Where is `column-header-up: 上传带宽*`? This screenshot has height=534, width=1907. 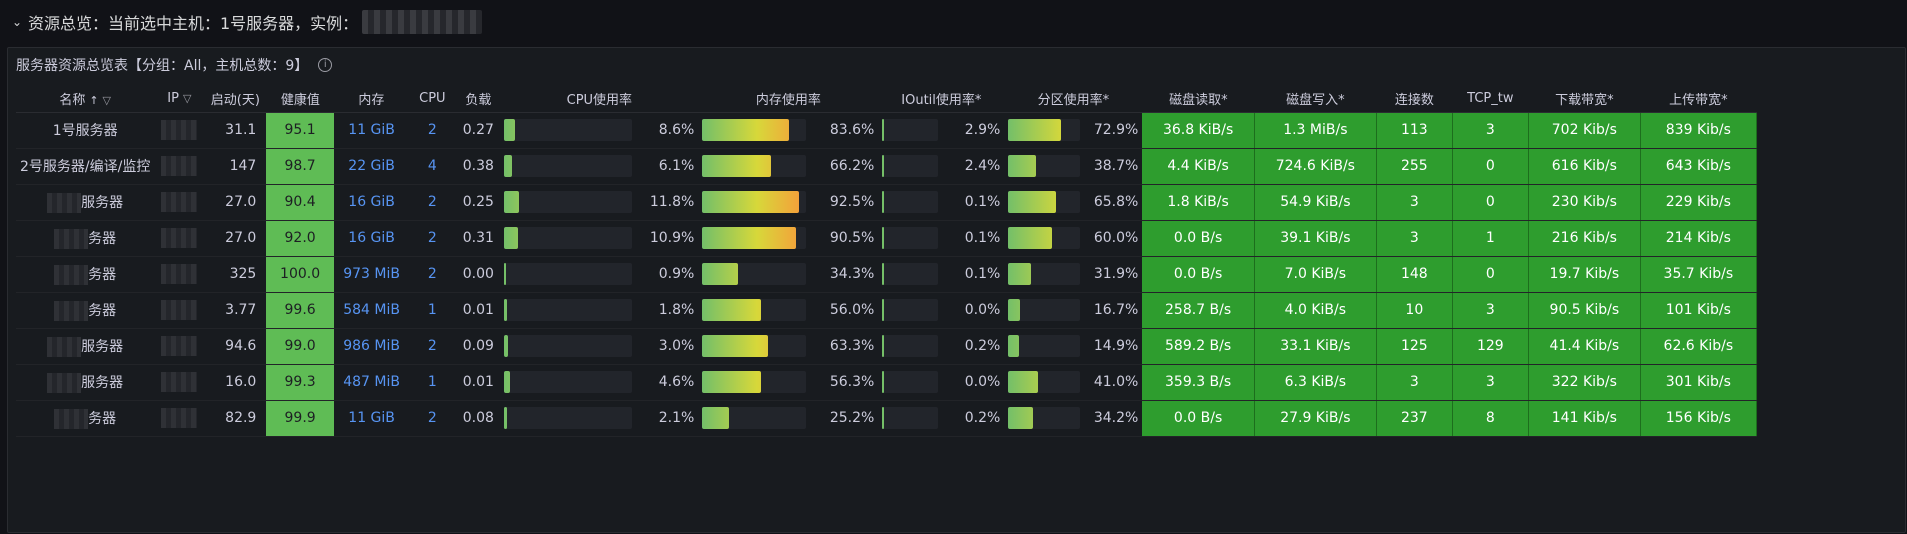 column-header-up: 上传带宽* is located at coordinates (1698, 99).